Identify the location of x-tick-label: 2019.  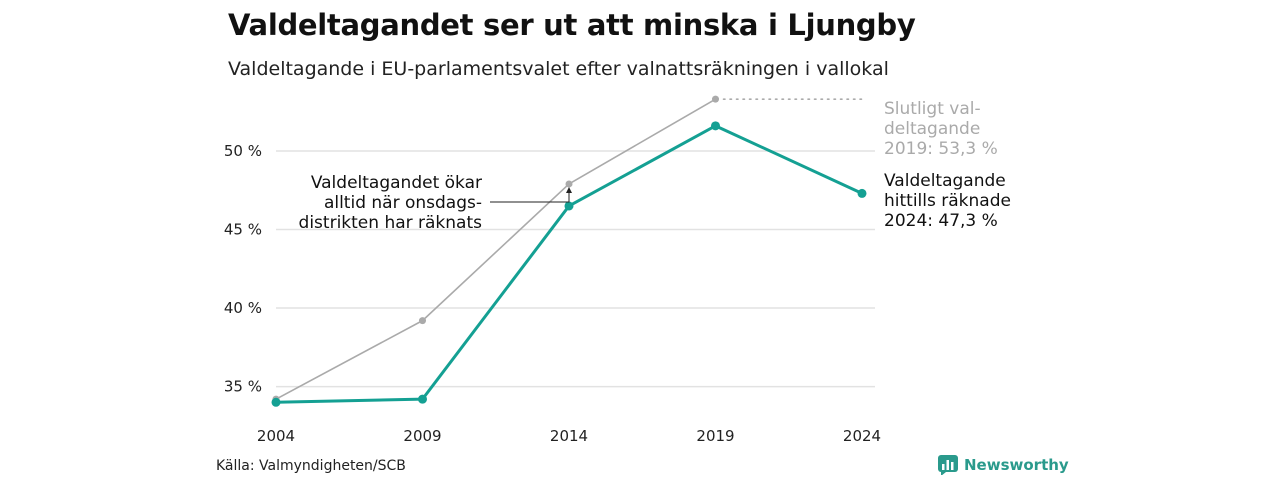
(715, 436).